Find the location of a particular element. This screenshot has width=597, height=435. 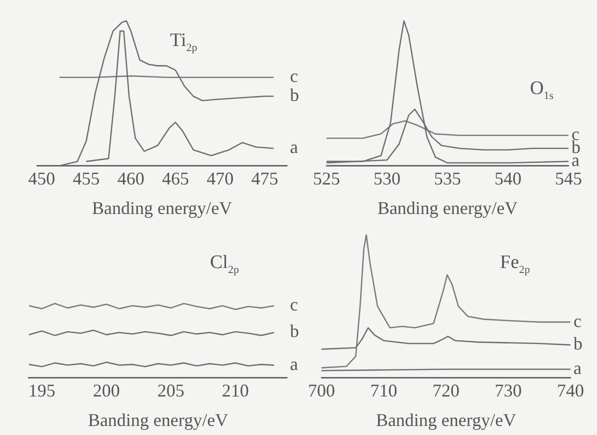

x-tick-label: 470 is located at coordinates (220, 178).